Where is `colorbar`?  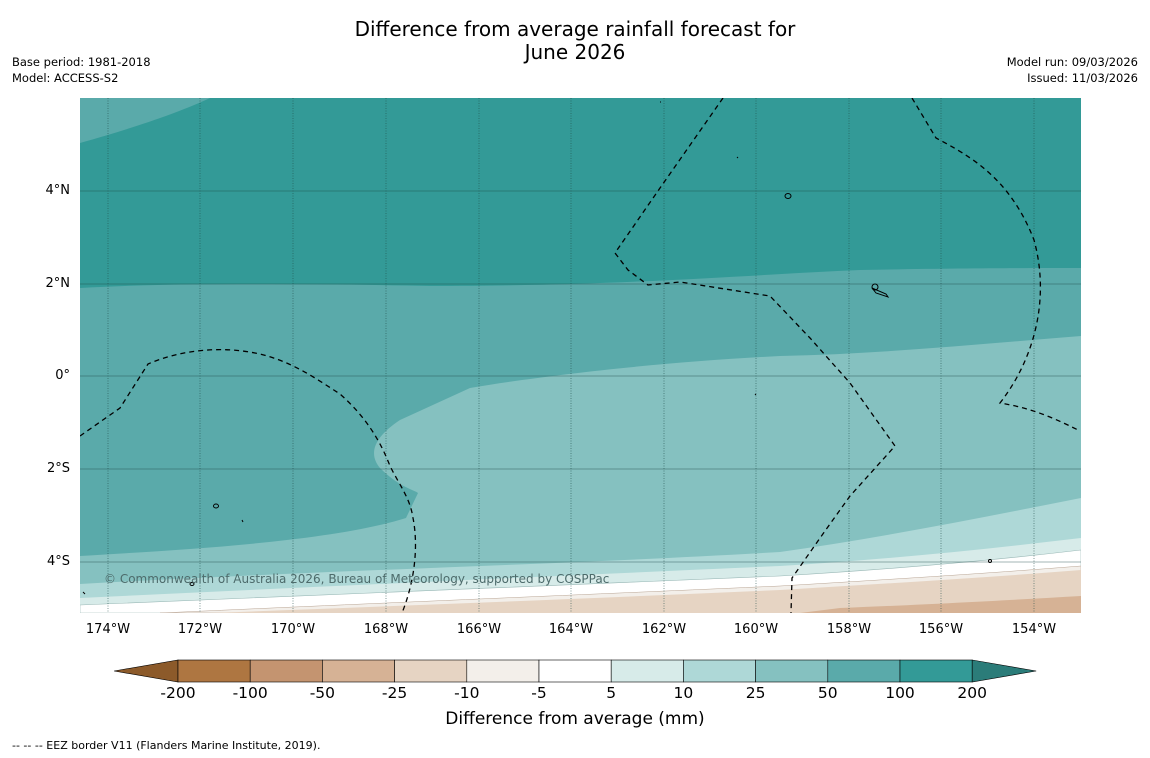
colorbar is located at coordinates (575, 671).